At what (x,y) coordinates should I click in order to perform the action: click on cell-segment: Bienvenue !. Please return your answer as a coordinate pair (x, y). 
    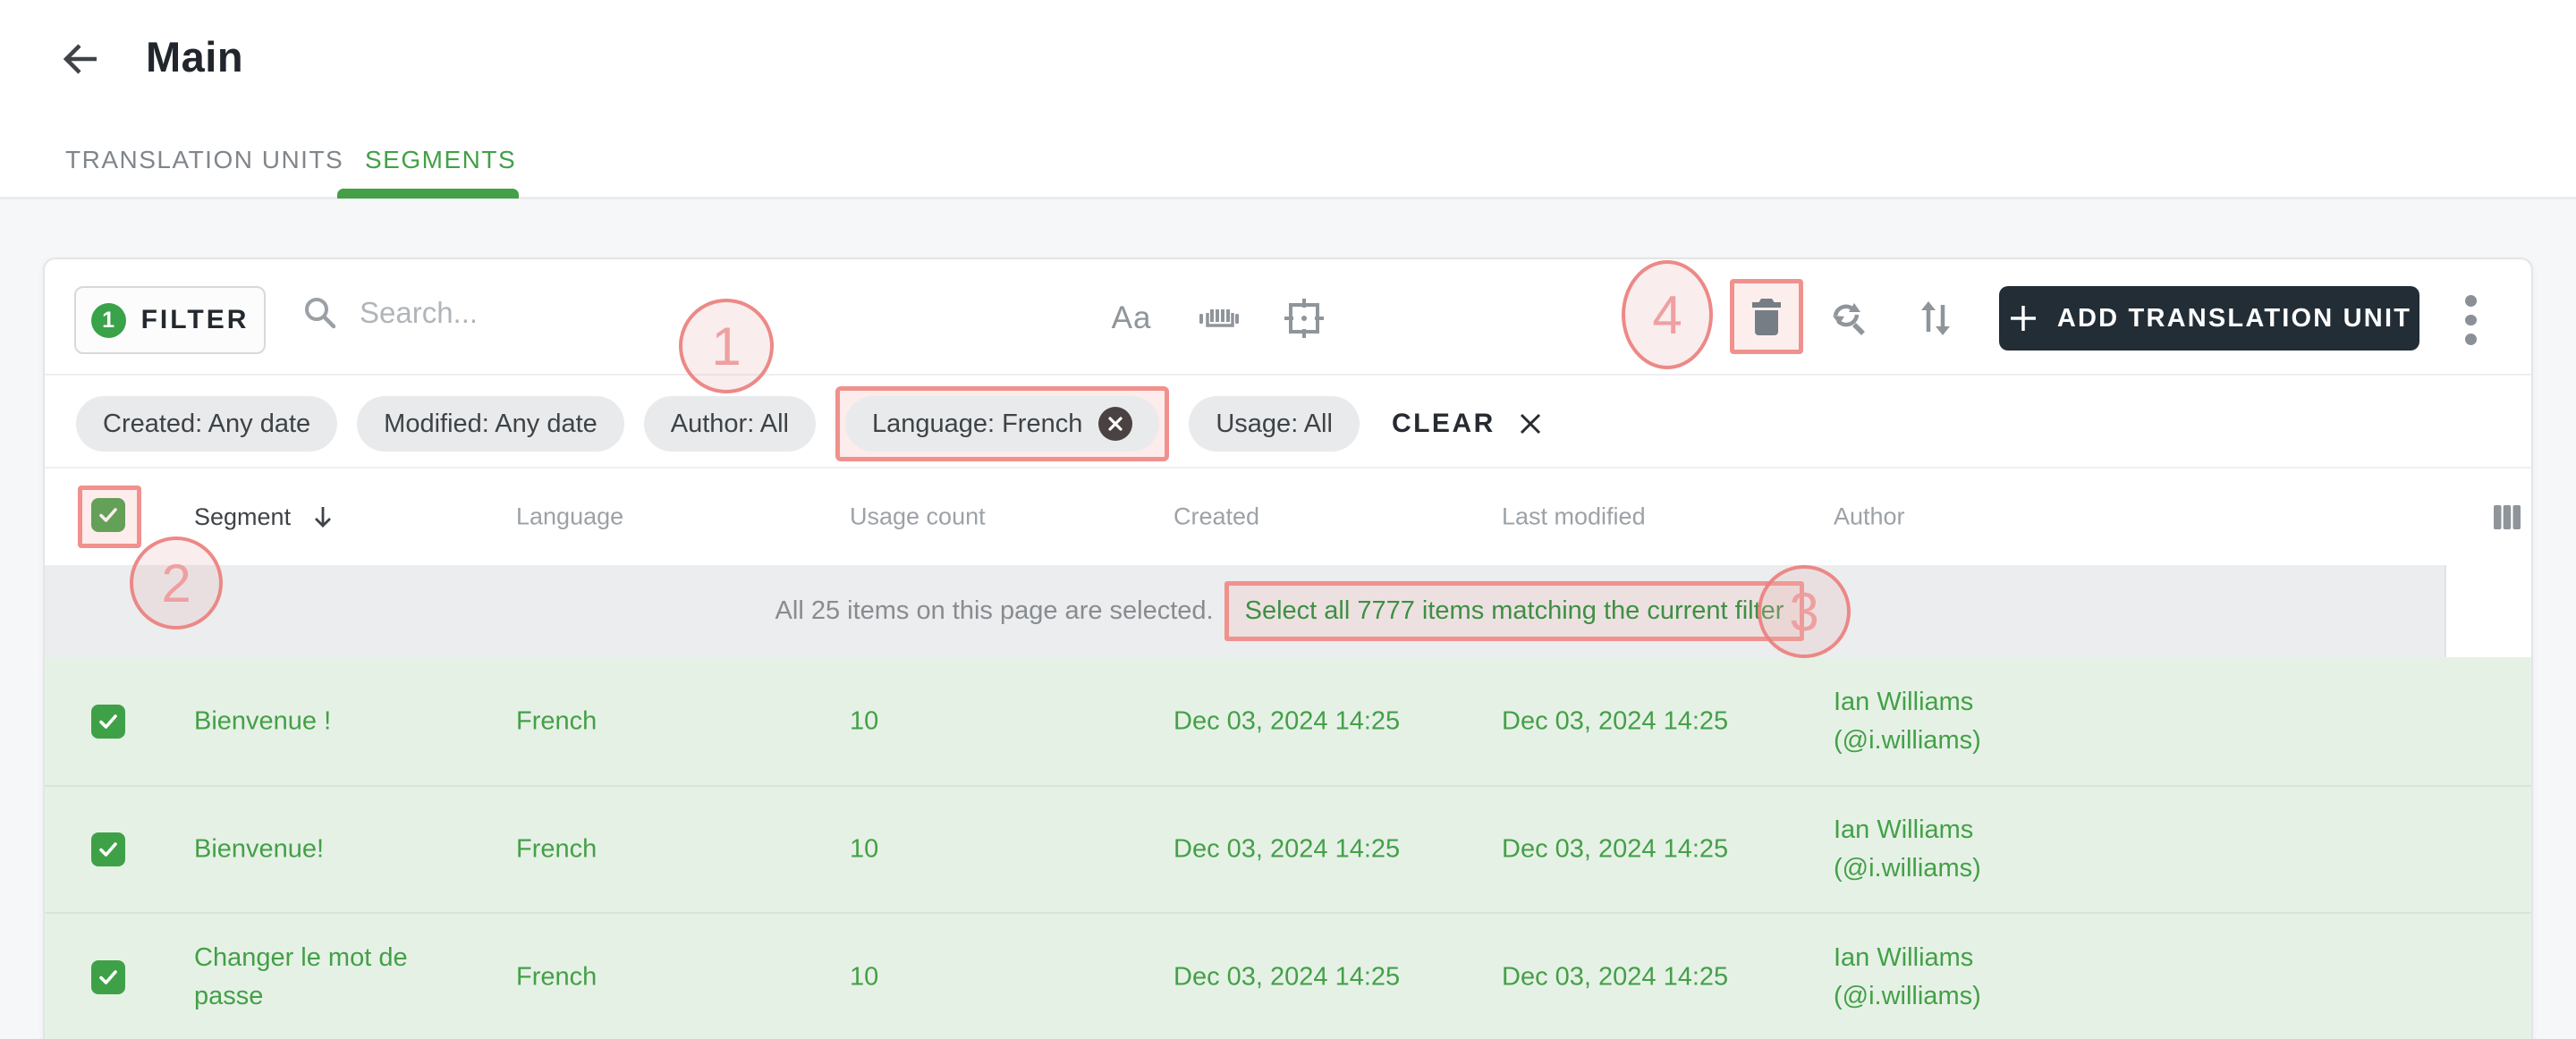
    Looking at the image, I should click on (263, 720).